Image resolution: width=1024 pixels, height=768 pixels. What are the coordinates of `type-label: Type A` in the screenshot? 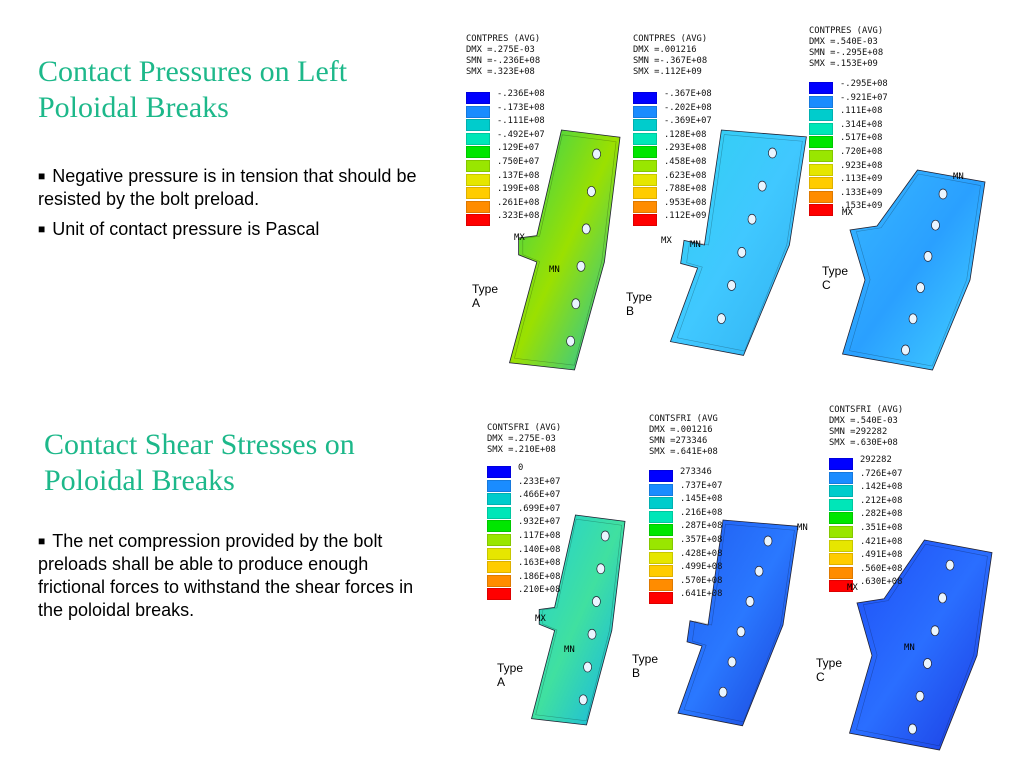 It's located at (485, 296).